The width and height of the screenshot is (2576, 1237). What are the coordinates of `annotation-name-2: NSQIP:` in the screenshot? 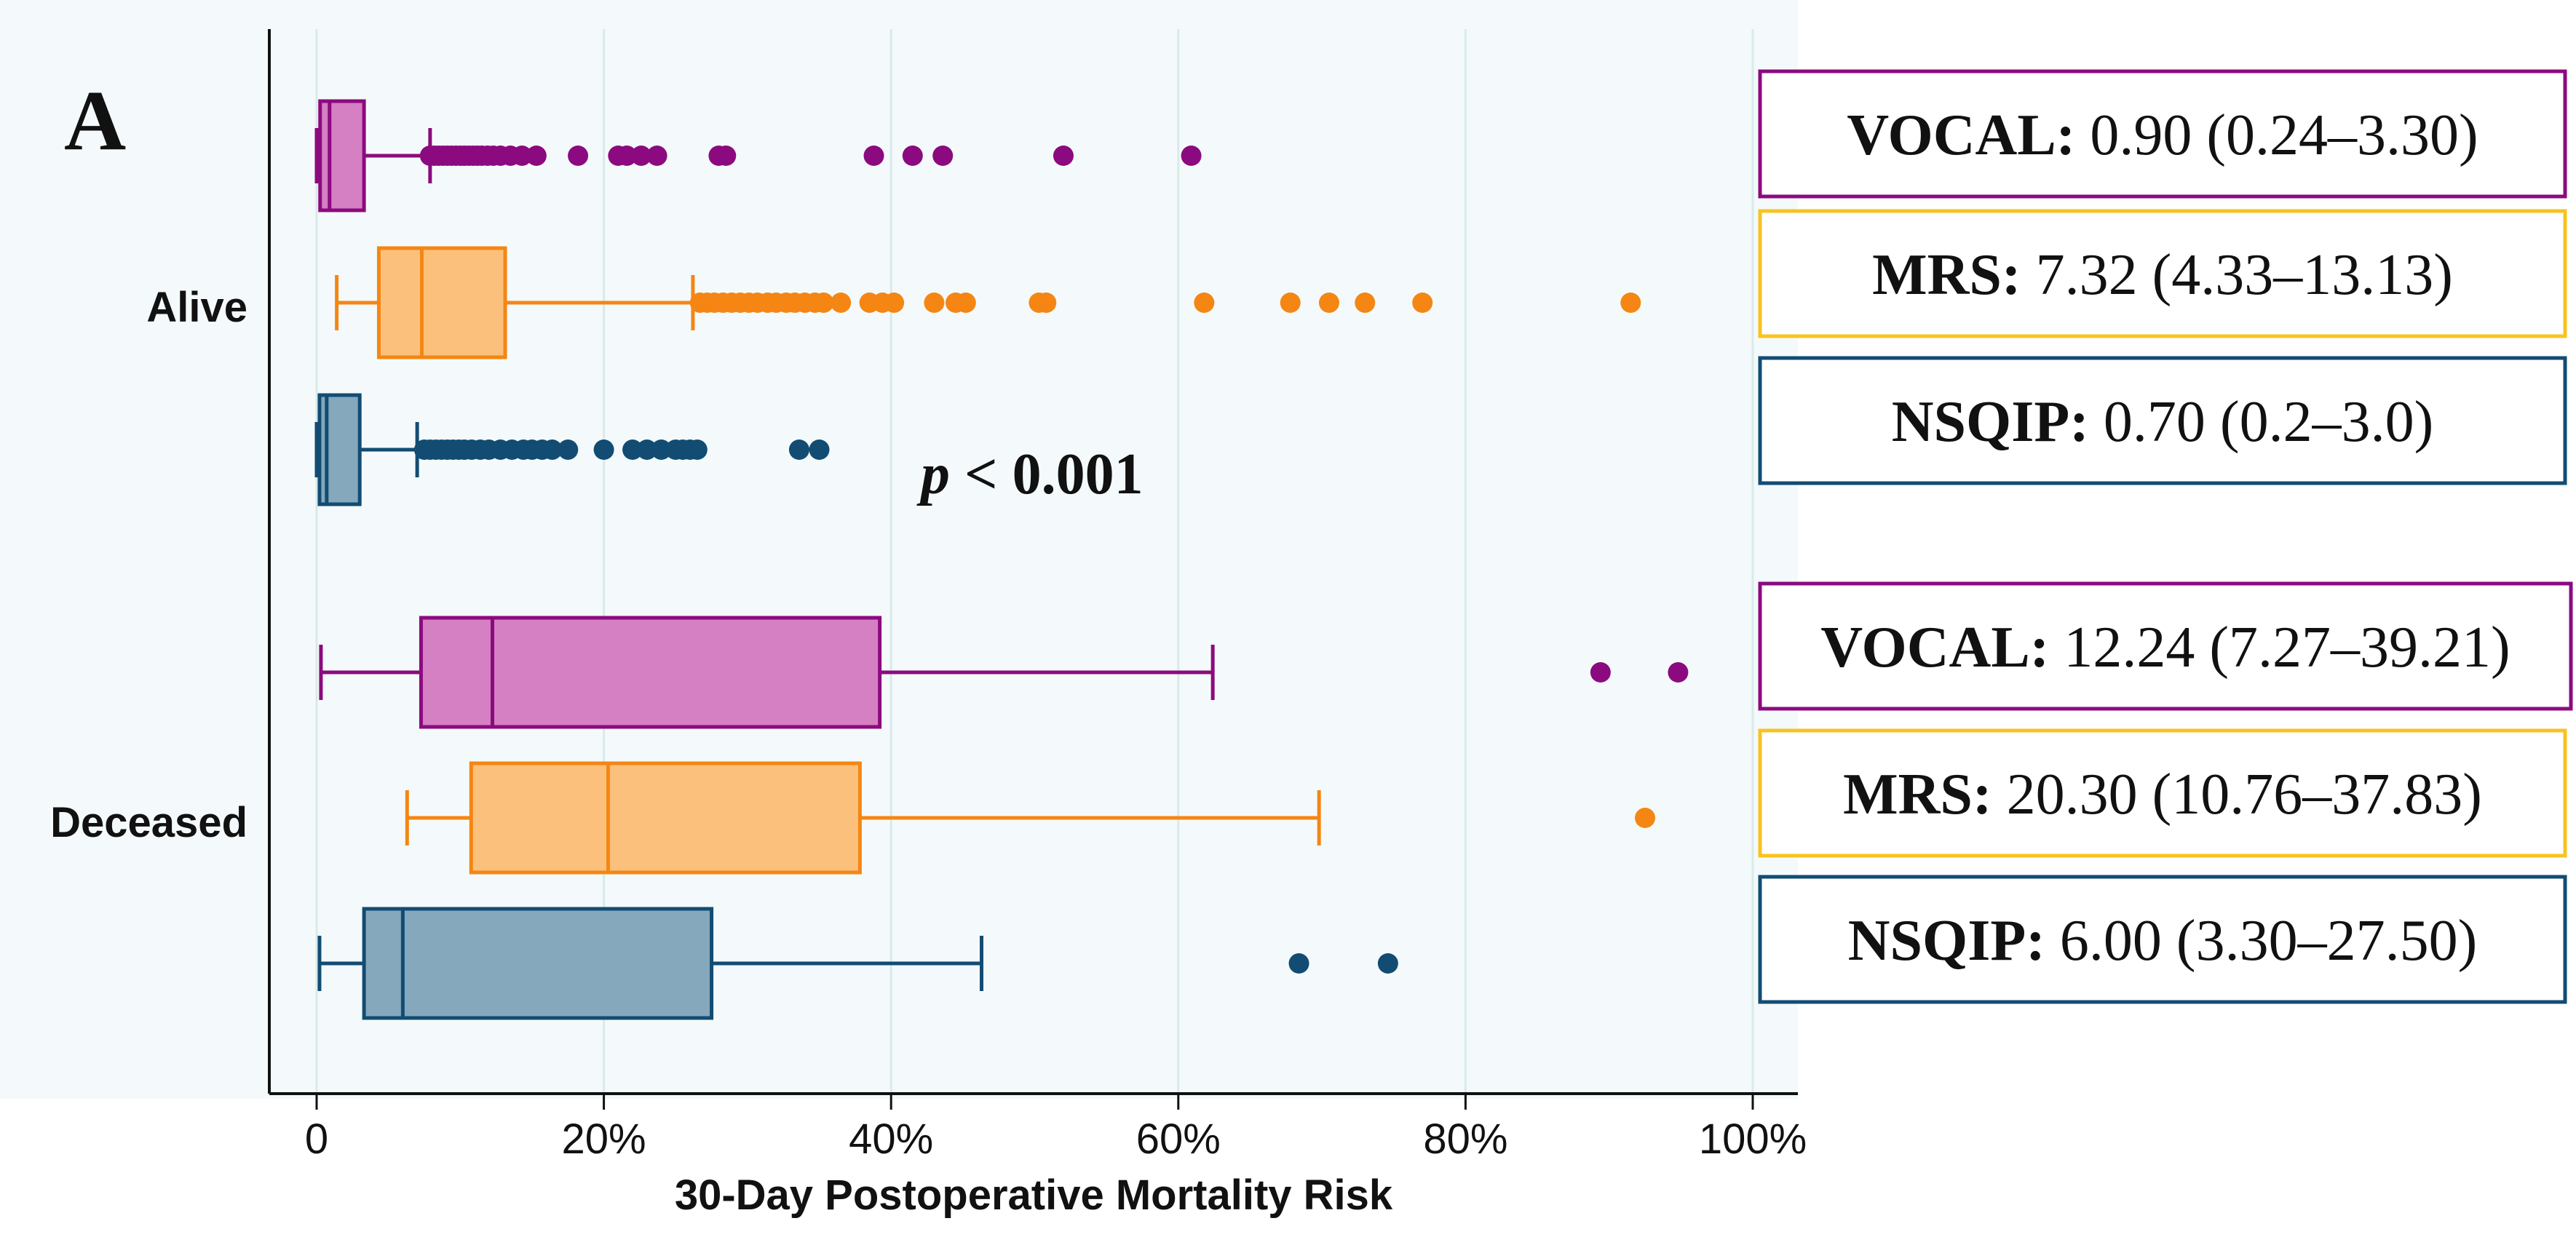 It's located at (1990, 422).